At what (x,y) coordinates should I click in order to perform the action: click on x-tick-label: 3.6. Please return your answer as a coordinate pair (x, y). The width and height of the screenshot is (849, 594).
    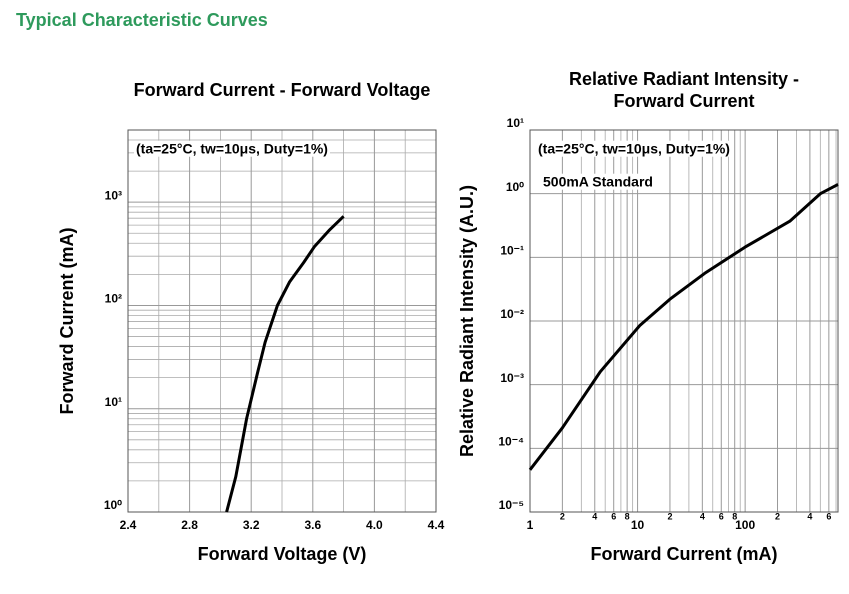
    Looking at the image, I should click on (312, 525).